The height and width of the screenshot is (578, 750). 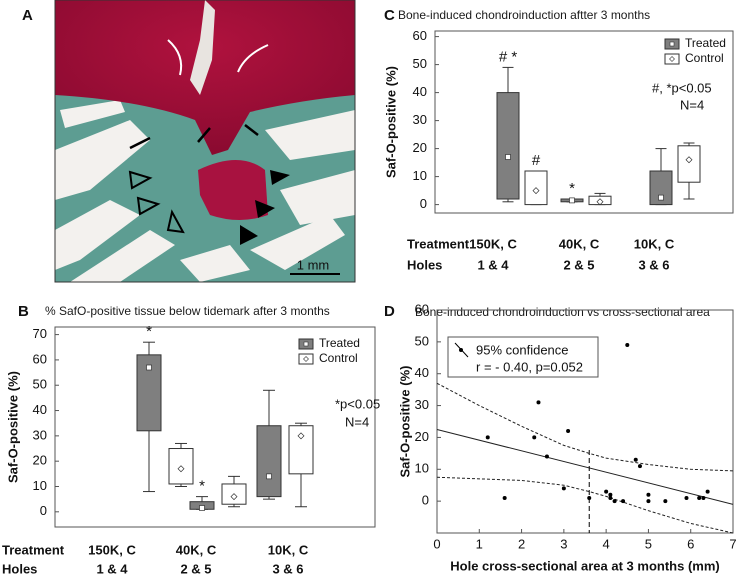 I want to click on panel-label: B, so click(x=23, y=311).